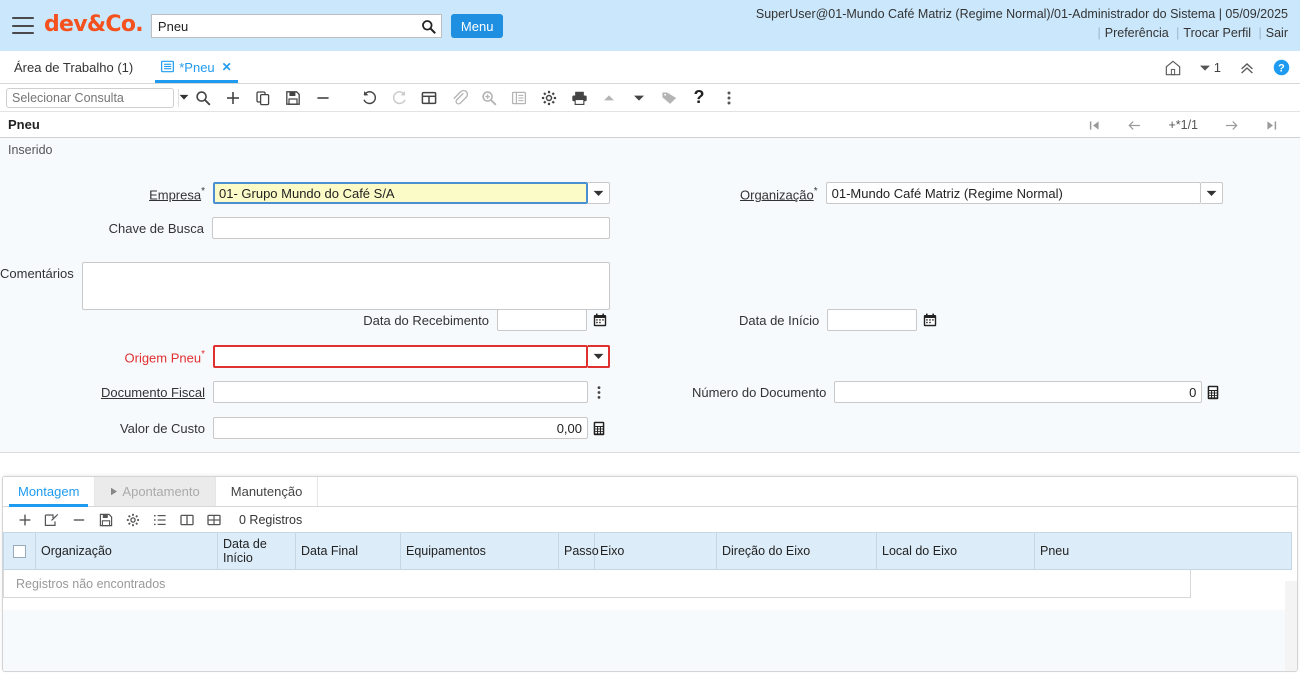 This screenshot has width=1300, height=674. Describe the element at coordinates (92, 97) in the screenshot. I see `query-select-input` at that location.